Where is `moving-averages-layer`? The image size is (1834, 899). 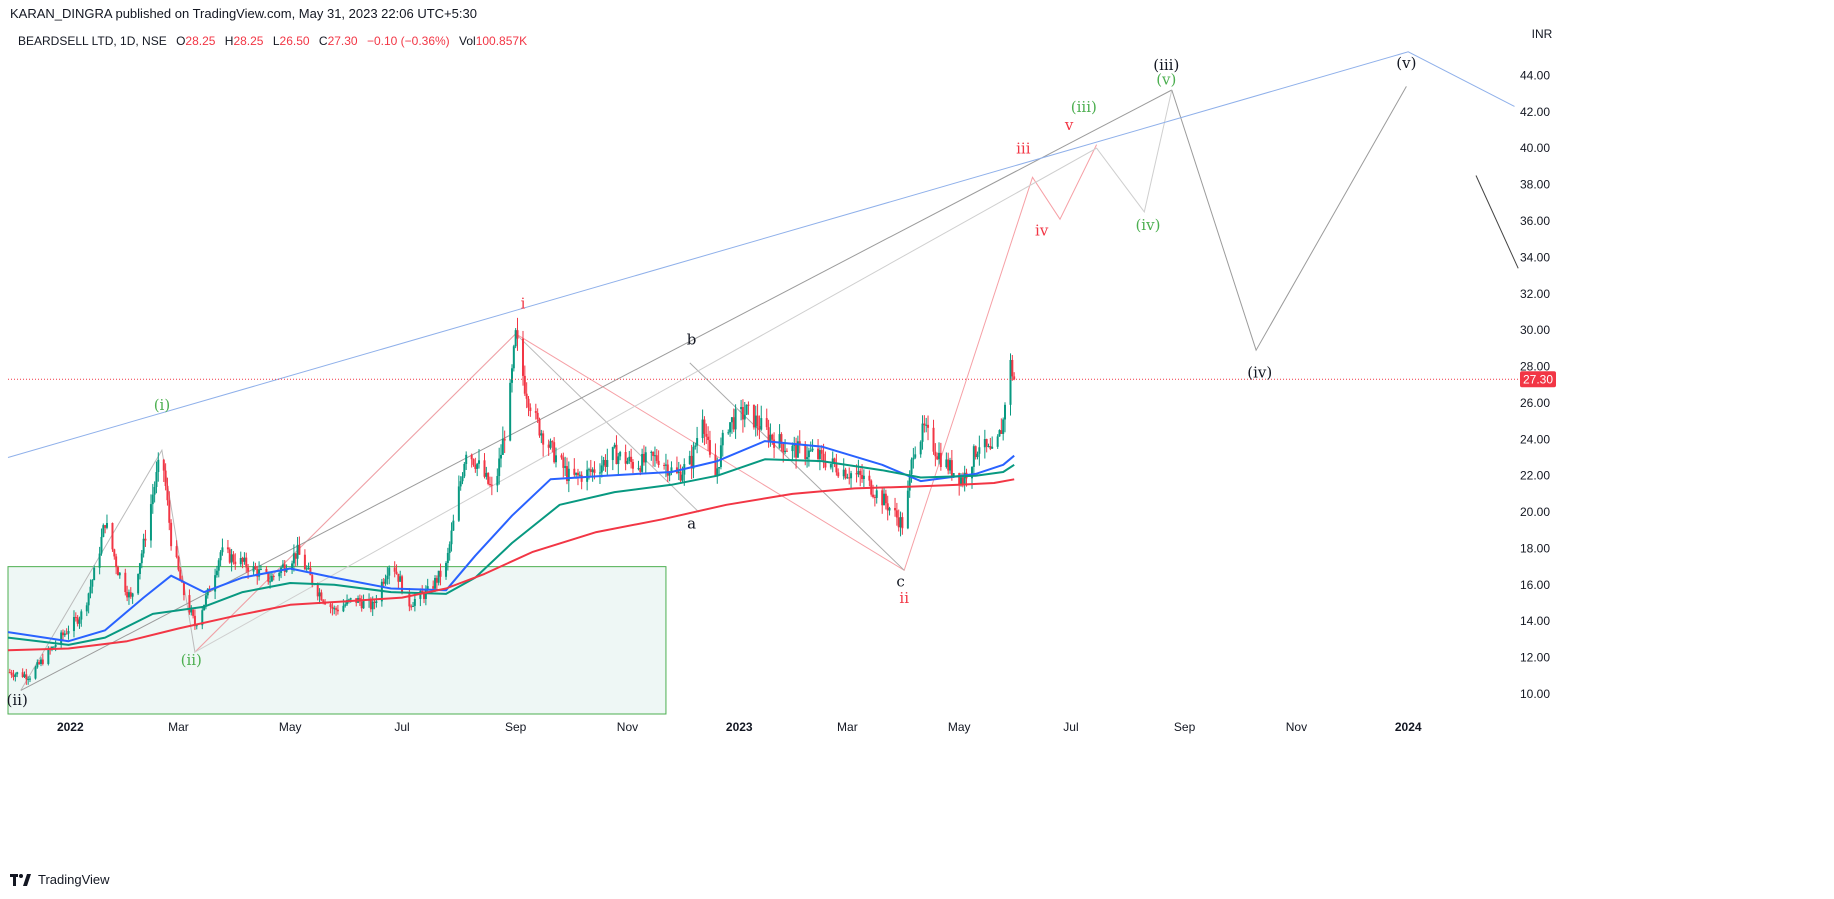
moving-averages-layer is located at coordinates (511, 546).